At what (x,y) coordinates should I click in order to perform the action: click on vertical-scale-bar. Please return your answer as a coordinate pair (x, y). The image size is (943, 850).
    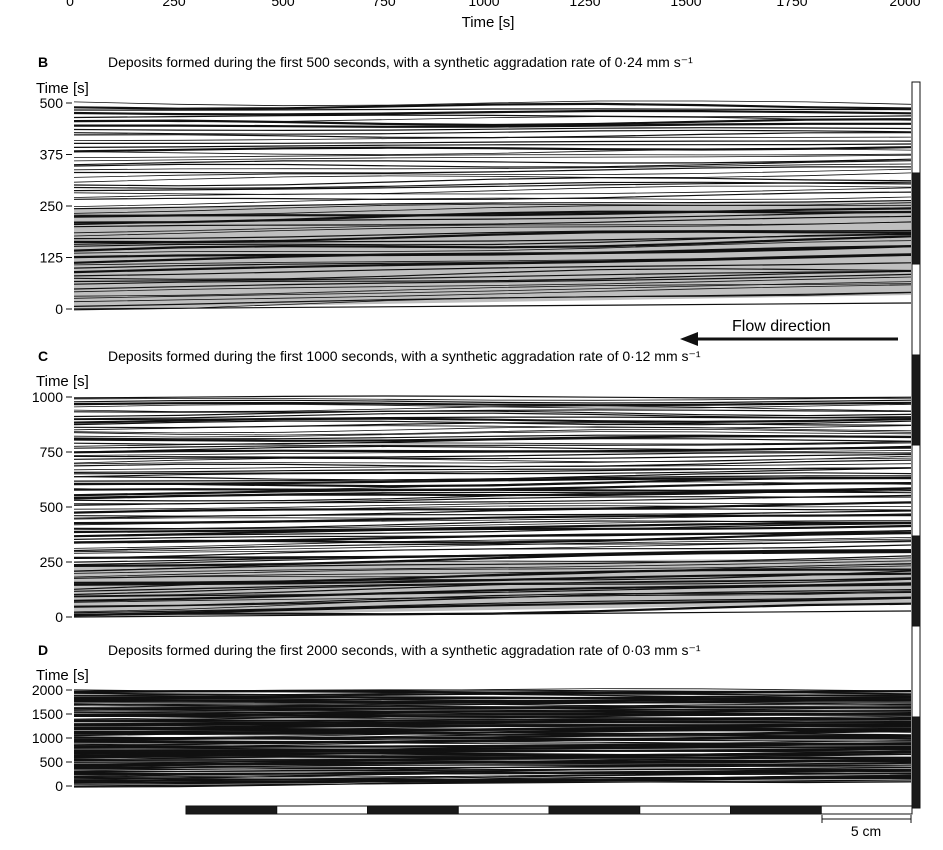
    Looking at the image, I should click on (916, 445).